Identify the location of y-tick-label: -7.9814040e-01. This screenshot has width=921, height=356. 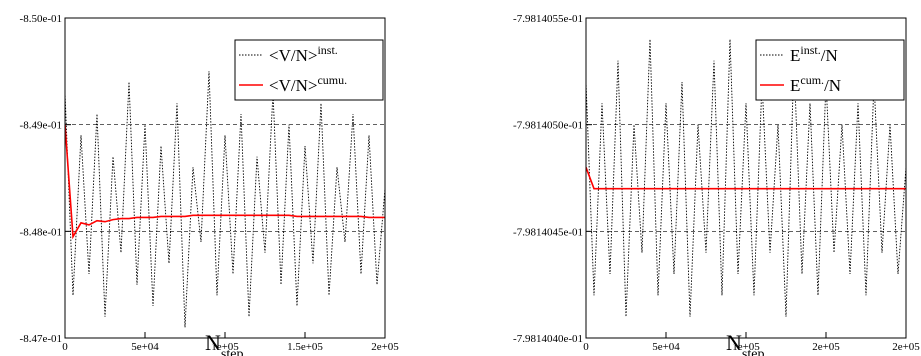
(548, 339).